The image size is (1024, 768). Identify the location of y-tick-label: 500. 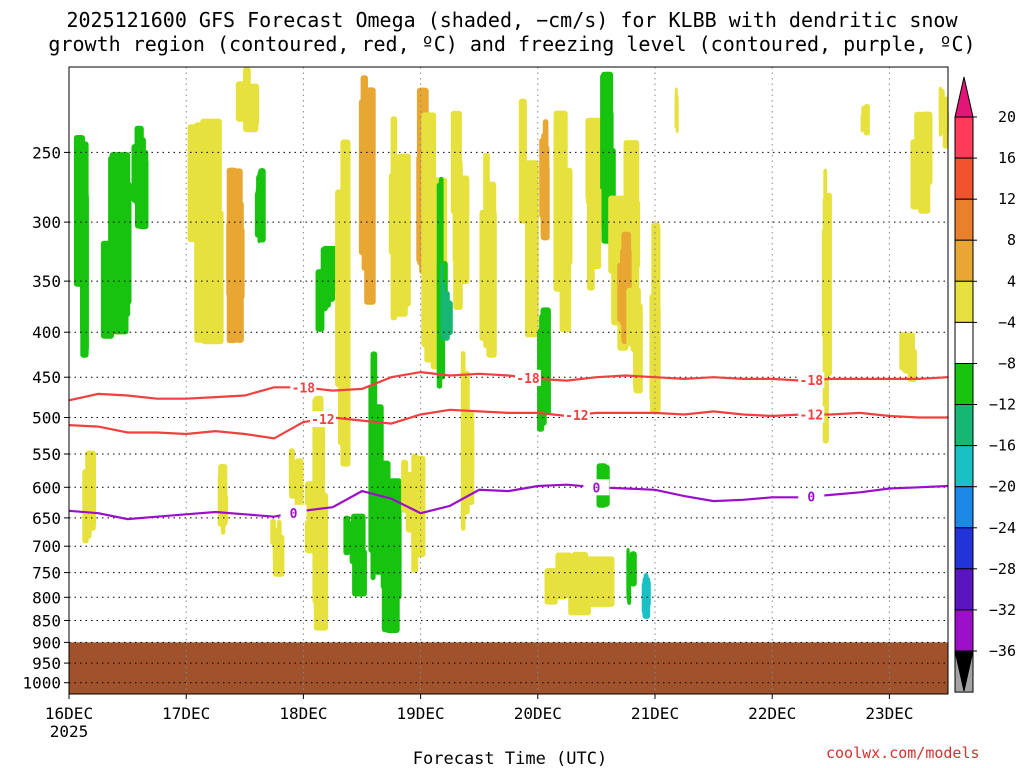
(46, 418).